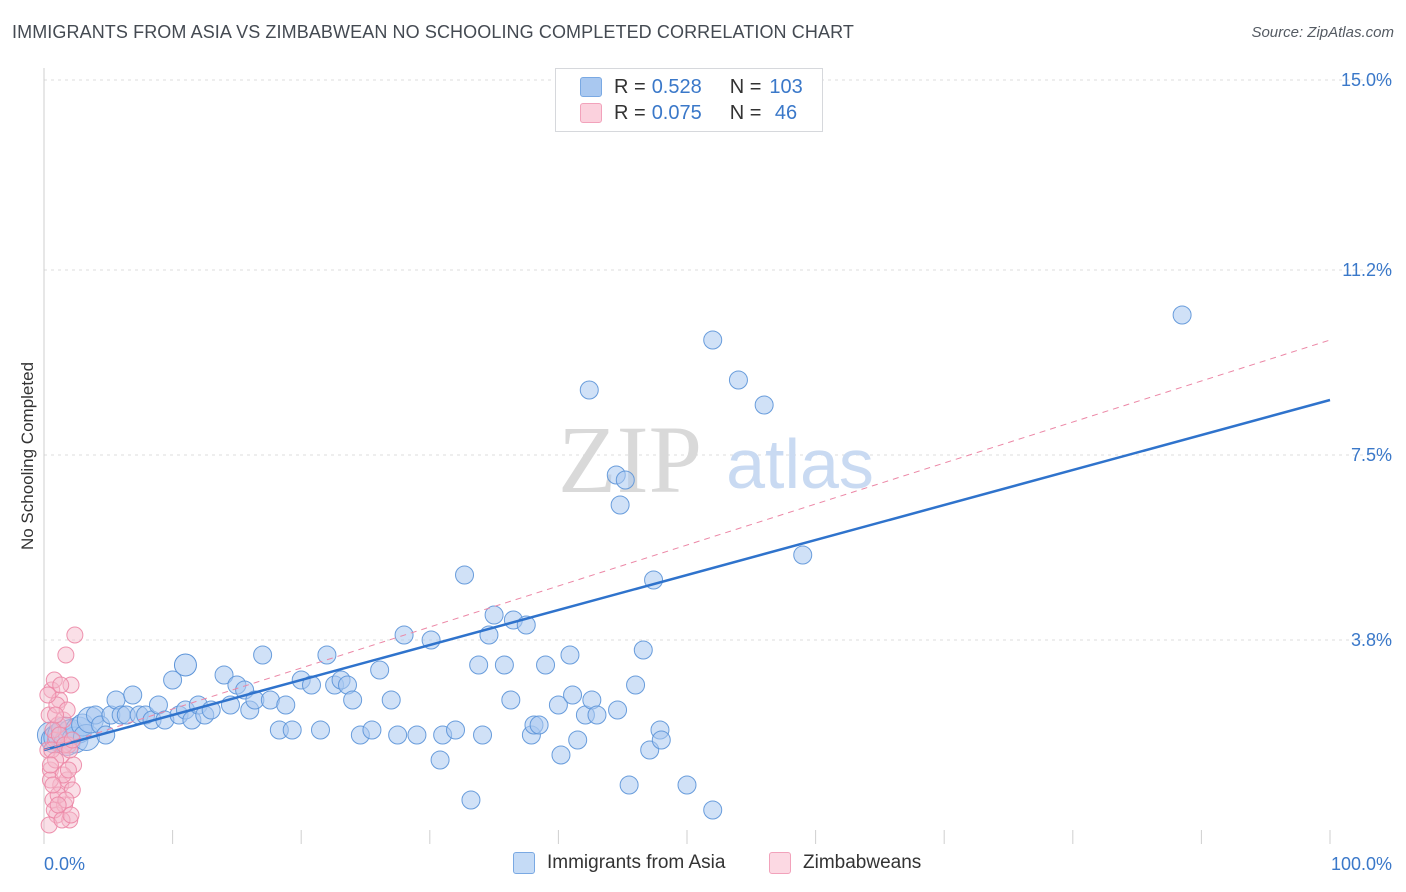  What do you see at coordinates (786, 86) in the screenshot?
I see `legend-n-value: 103` at bounding box center [786, 86].